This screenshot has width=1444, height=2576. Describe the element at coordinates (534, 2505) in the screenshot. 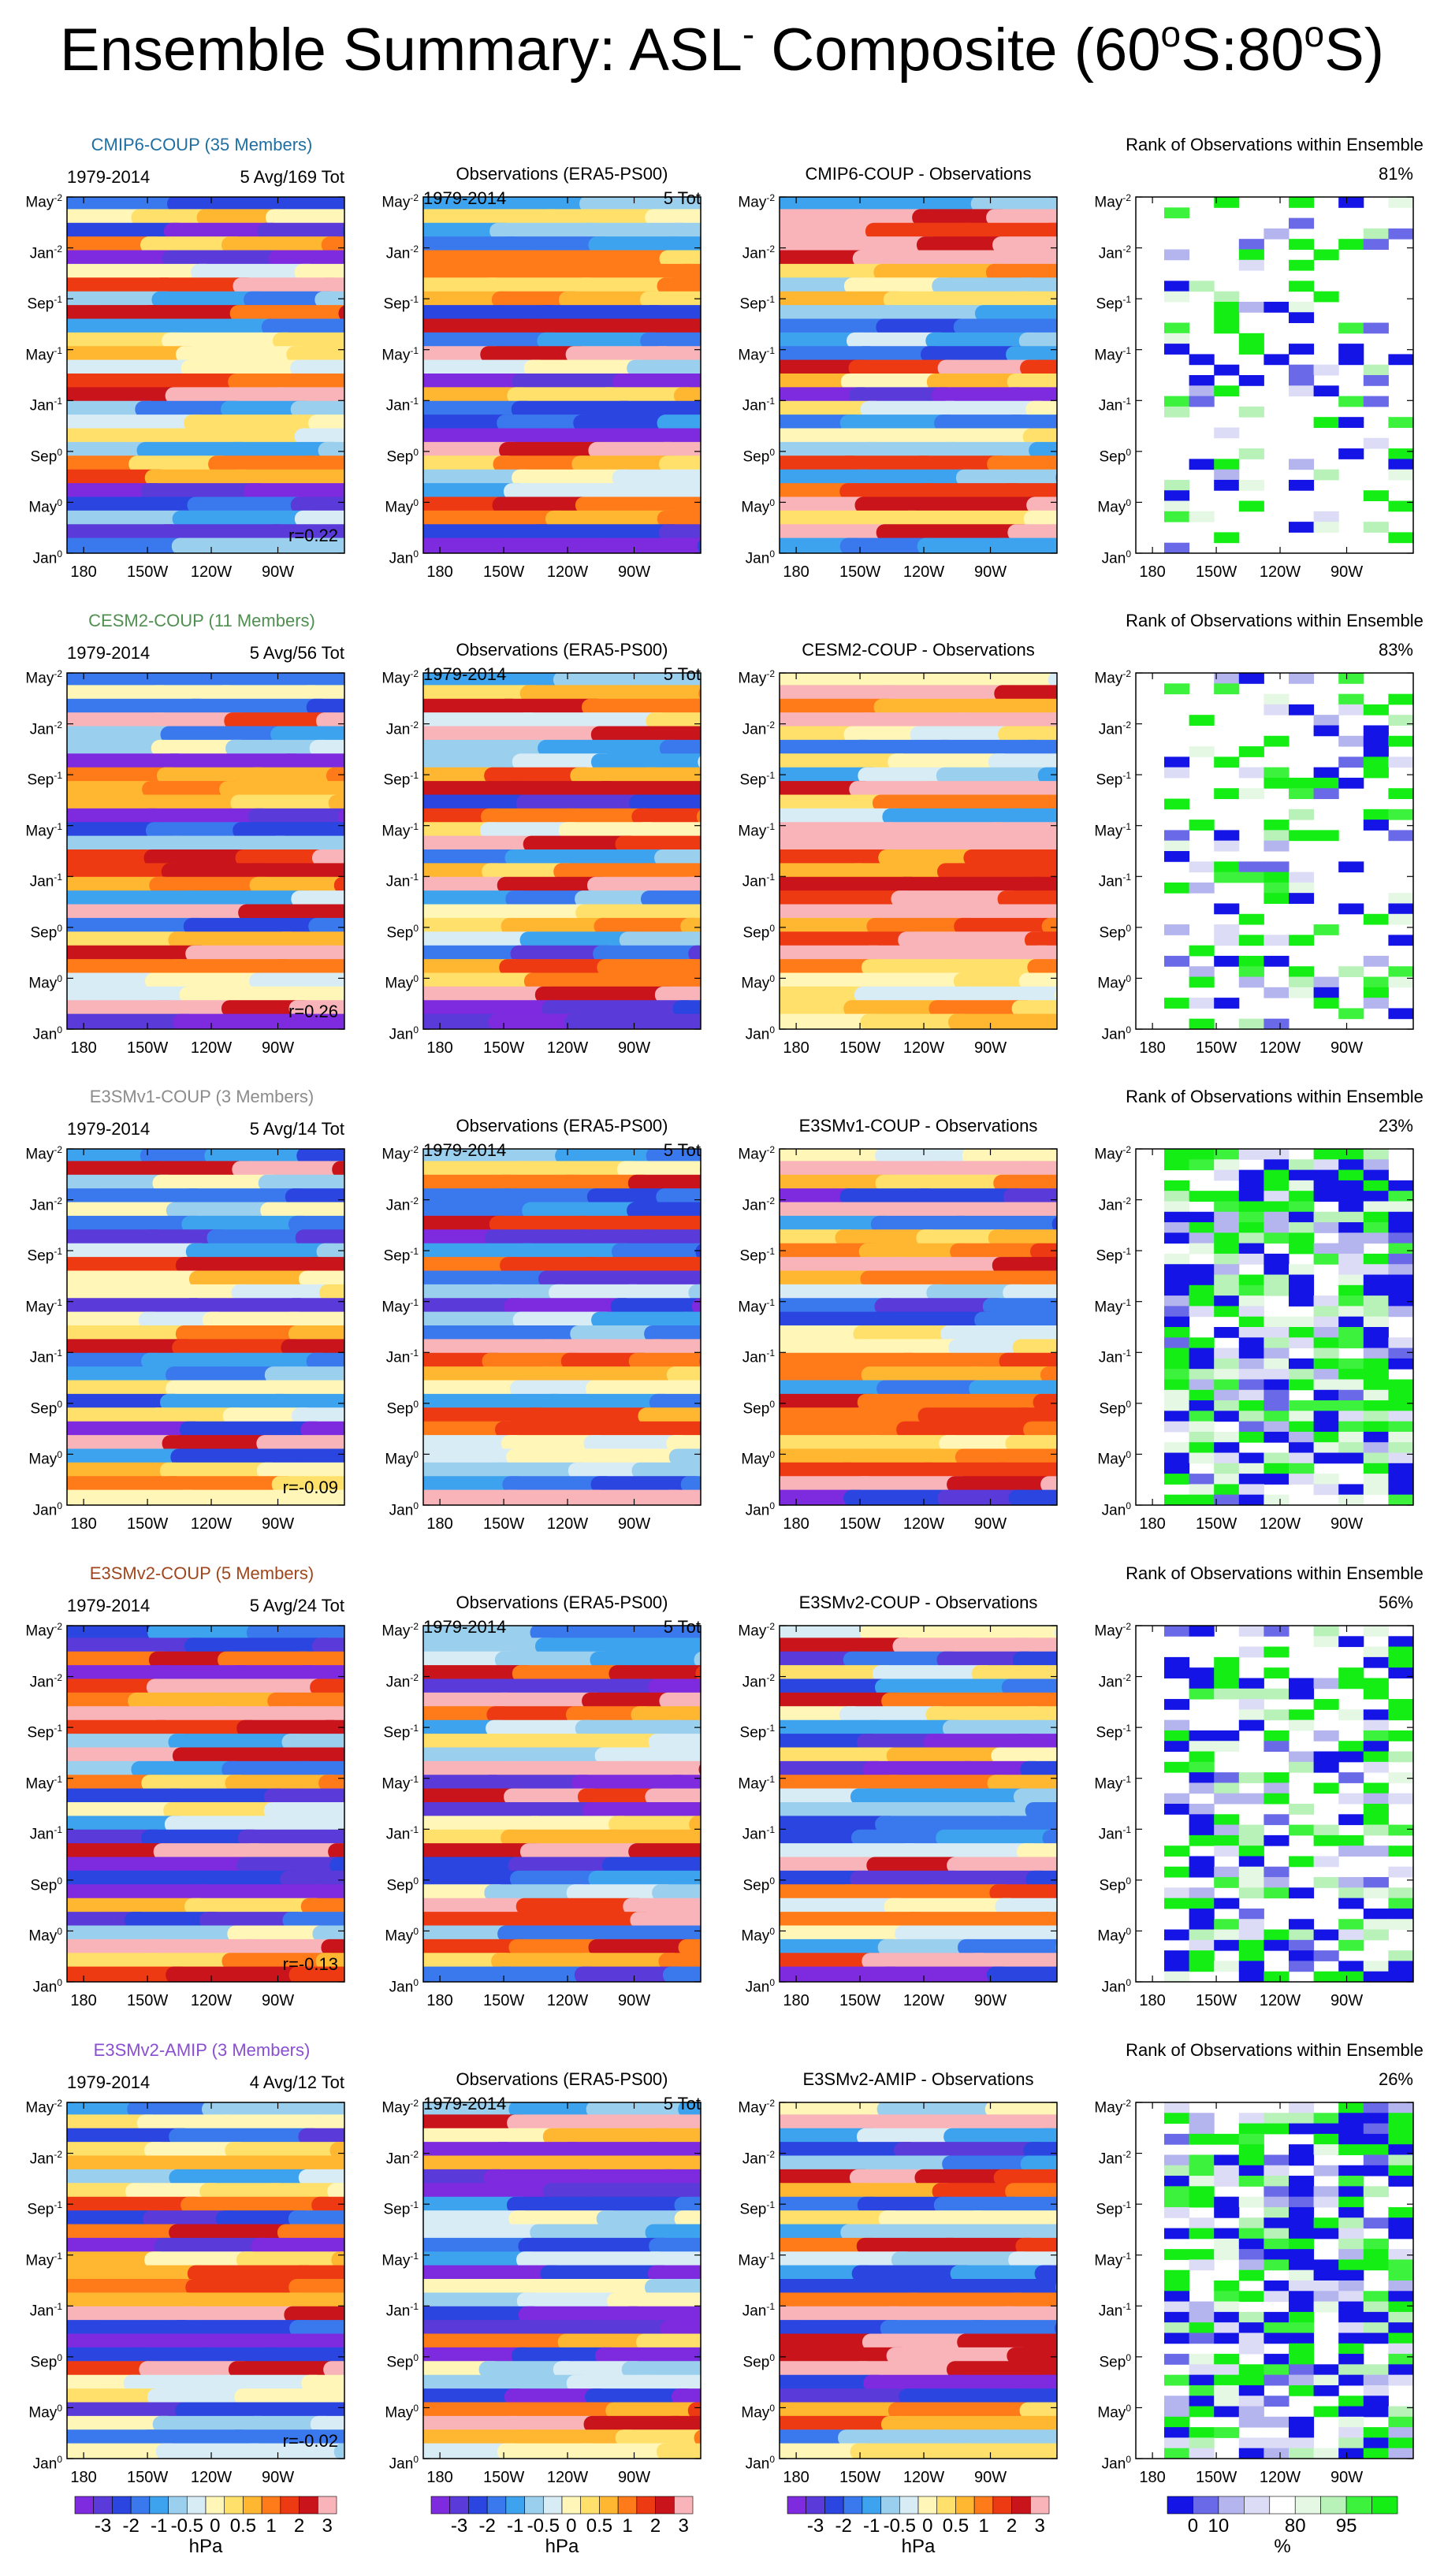

I see `colorbar-box` at that location.